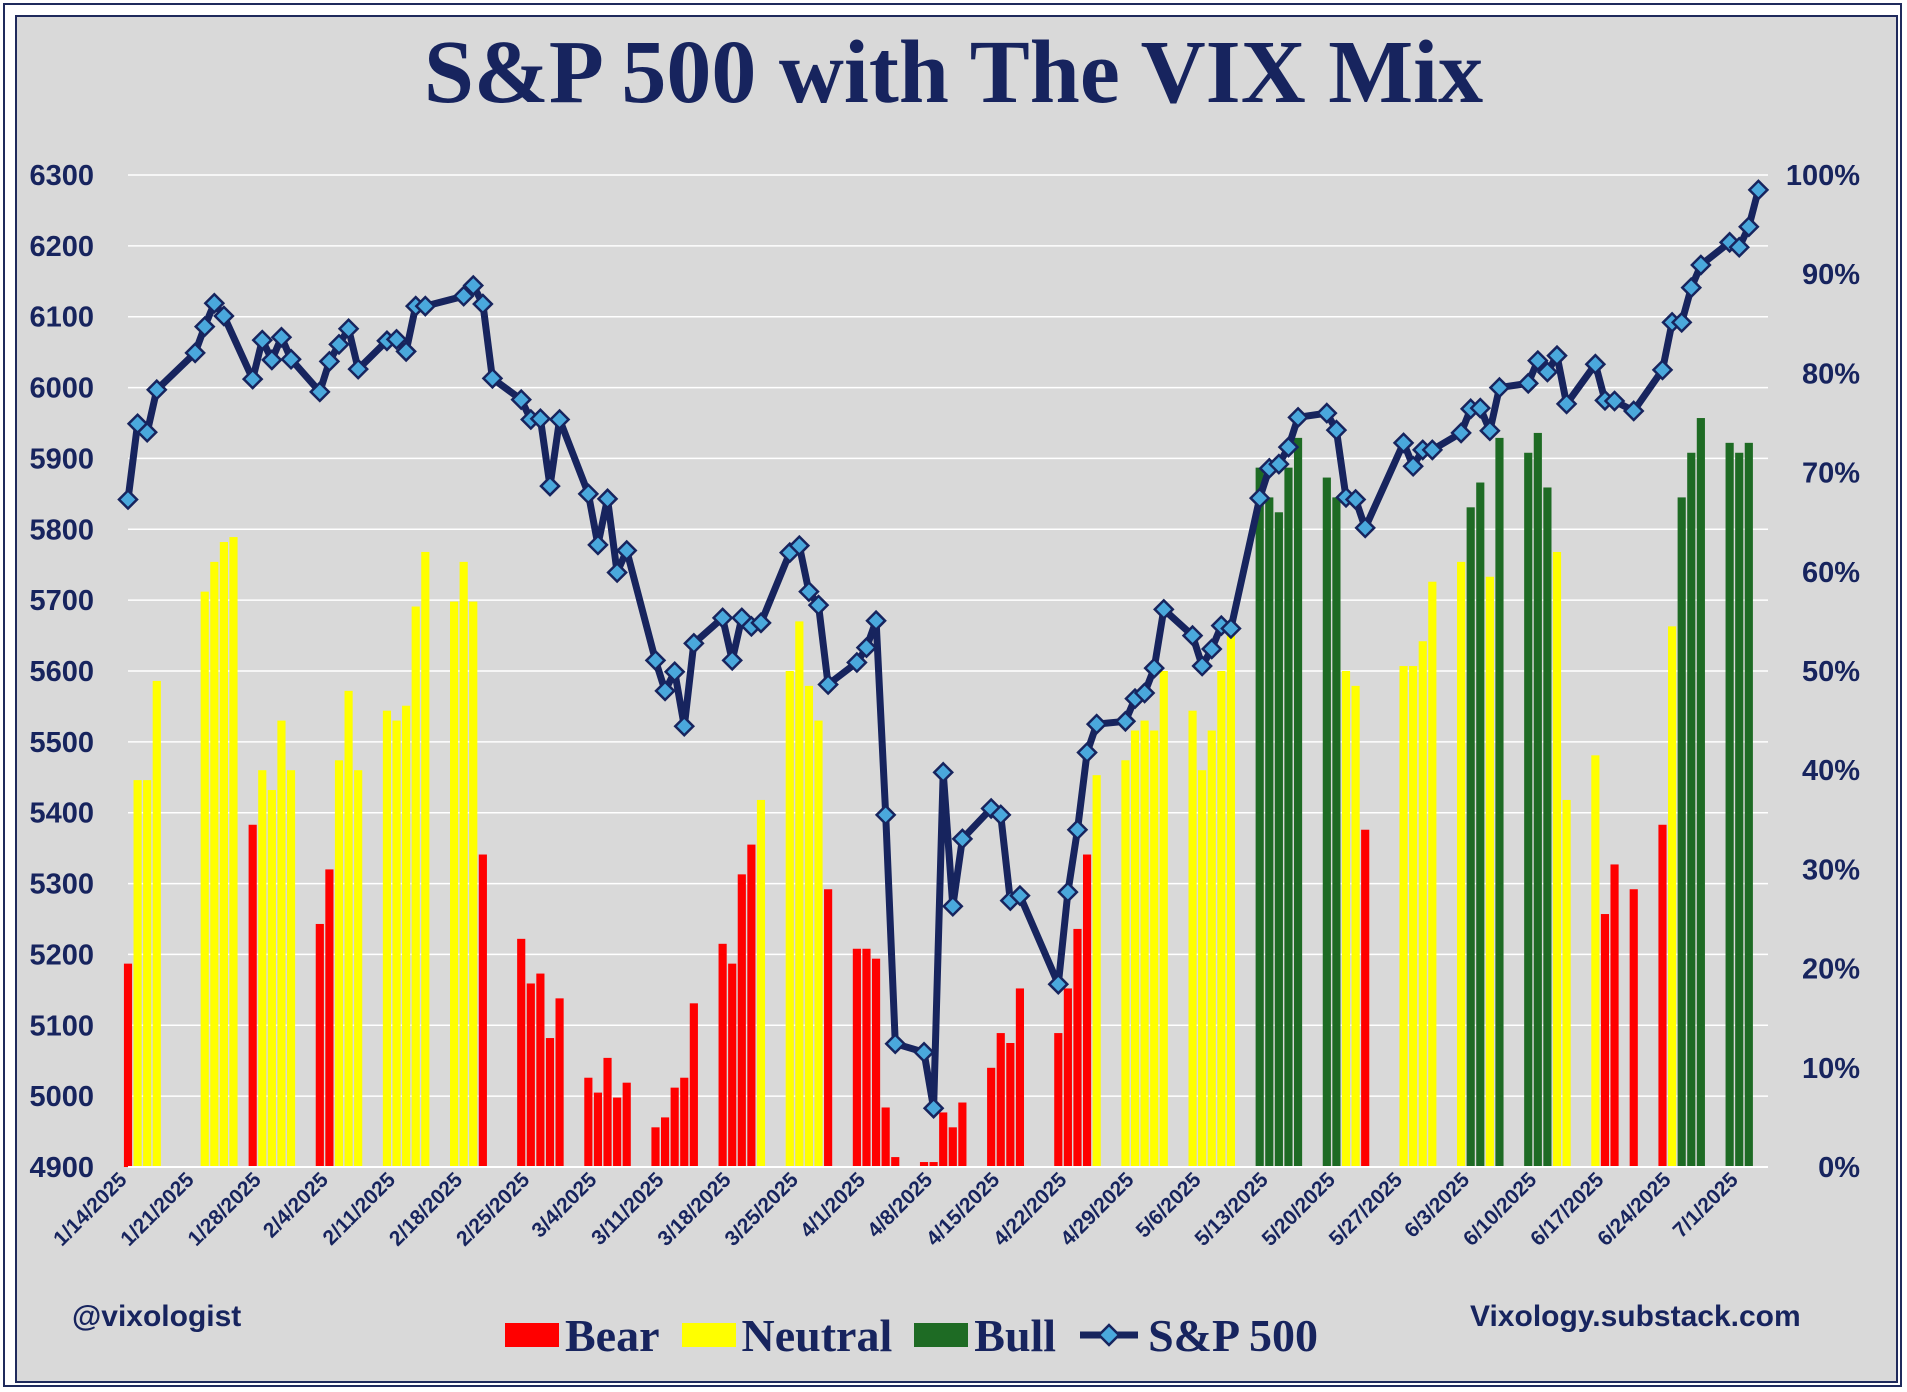 This screenshot has height=1392, width=1907. What do you see at coordinates (1839, 1168) in the screenshot?
I see `y-right-tick-label: 0%` at bounding box center [1839, 1168].